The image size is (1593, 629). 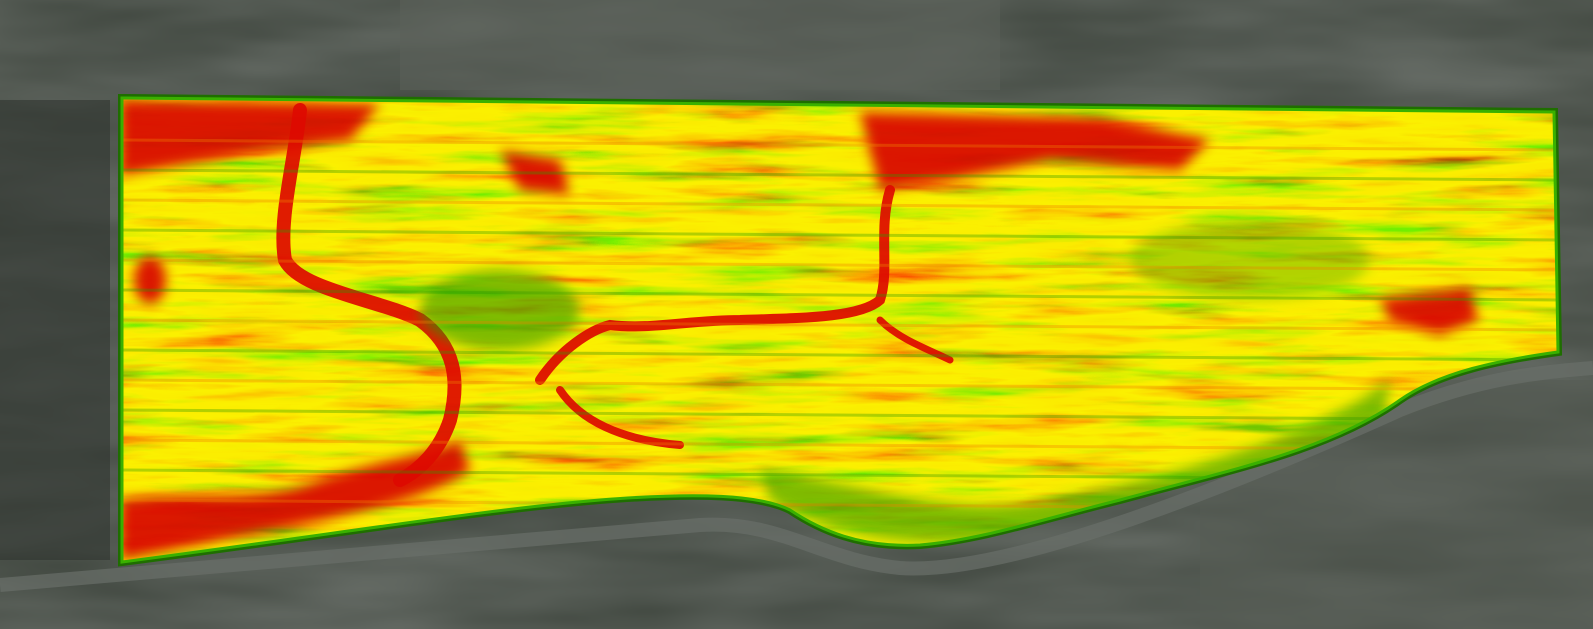 What do you see at coordinates (369, 295) in the screenshot?
I see `channel-left` at bounding box center [369, 295].